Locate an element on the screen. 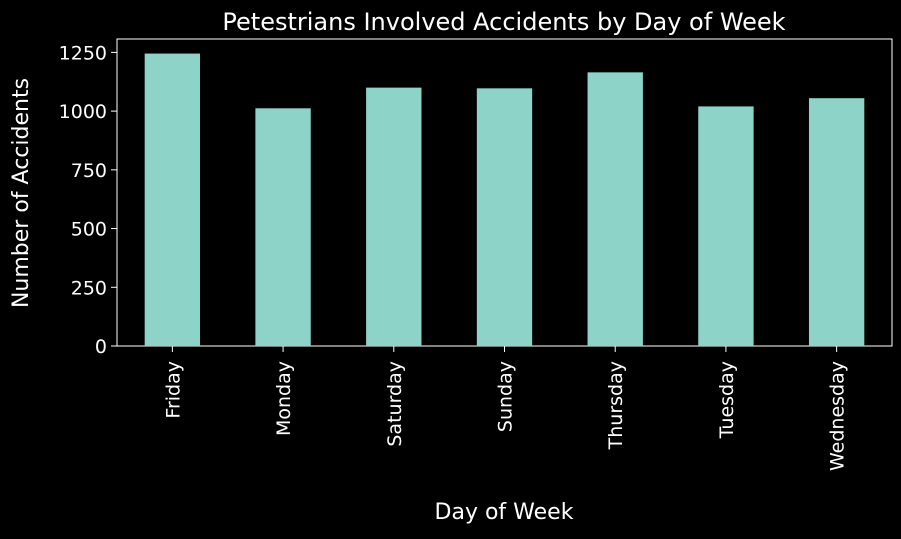 The width and height of the screenshot is (901, 539). y-tick-label-500: 500 is located at coordinates (89, 230).